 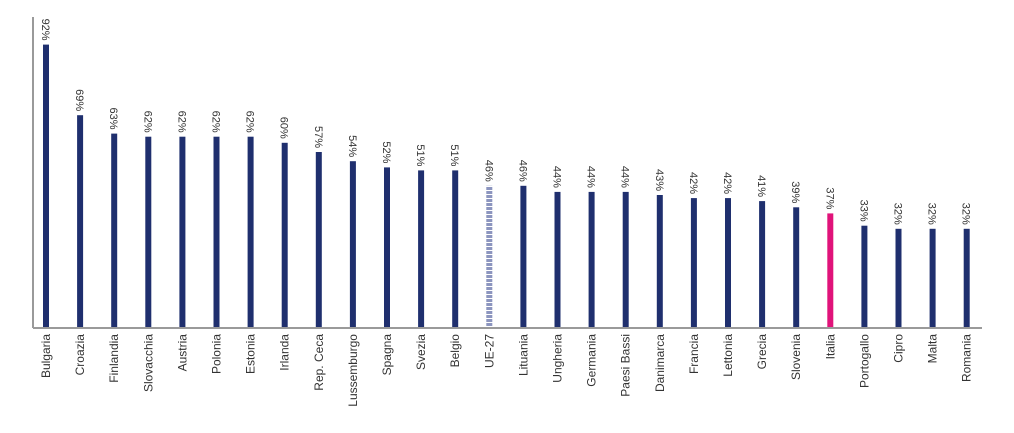 What do you see at coordinates (761, 186) in the screenshot?
I see `value-label-grecia: 41%` at bounding box center [761, 186].